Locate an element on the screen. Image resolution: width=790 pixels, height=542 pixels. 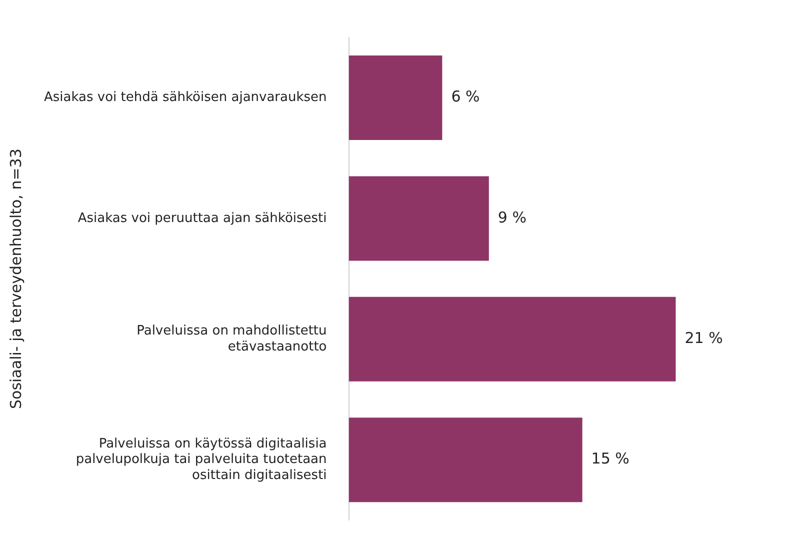
y-tick-label: Asiakas voi tehdä sähköisen ajanvarauksen is located at coordinates (185, 98).